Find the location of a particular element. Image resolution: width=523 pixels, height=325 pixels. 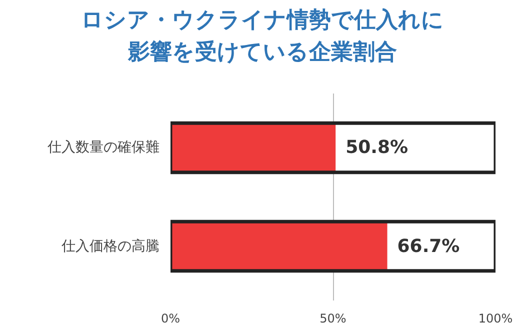

chart-title: ロシア・ウクライナ情勢で仕入れに影響を受けている企業割合 is located at coordinates (262, 37).